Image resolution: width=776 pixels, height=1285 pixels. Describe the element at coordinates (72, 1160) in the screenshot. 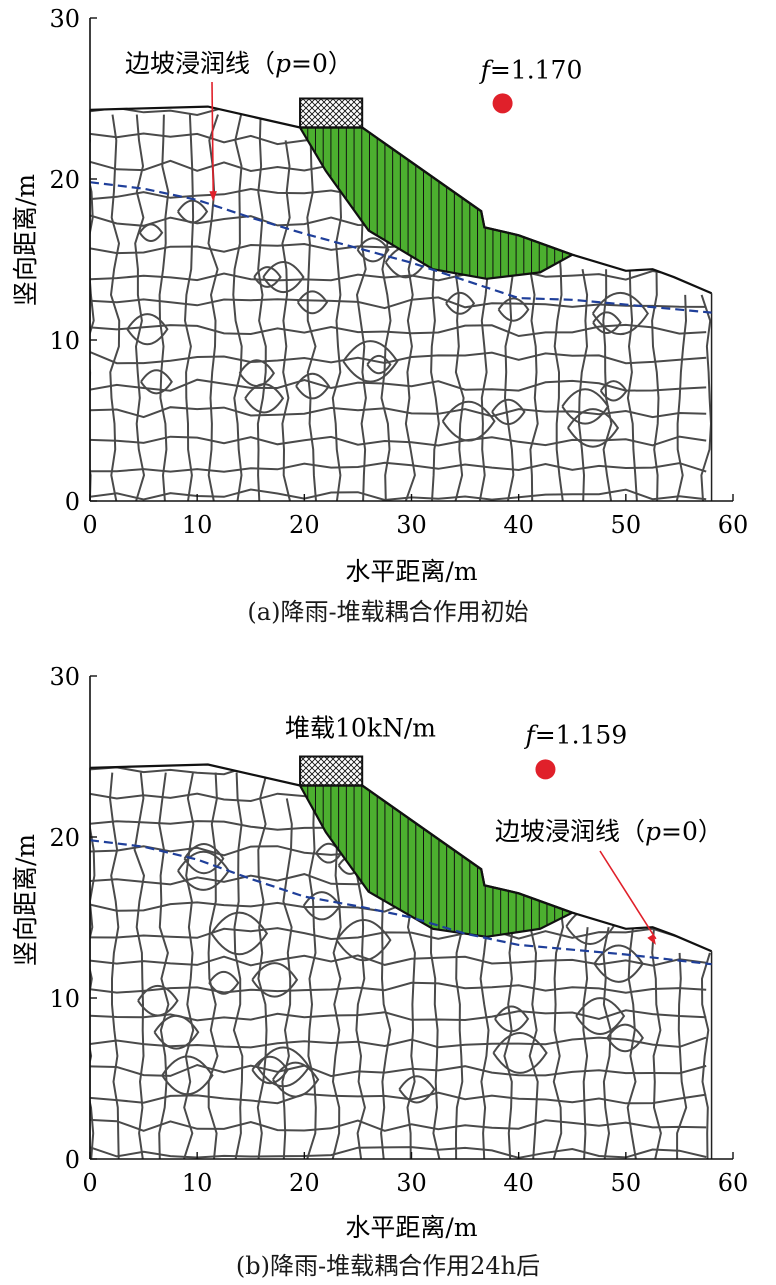

I see `y-tick-label: 0` at that location.